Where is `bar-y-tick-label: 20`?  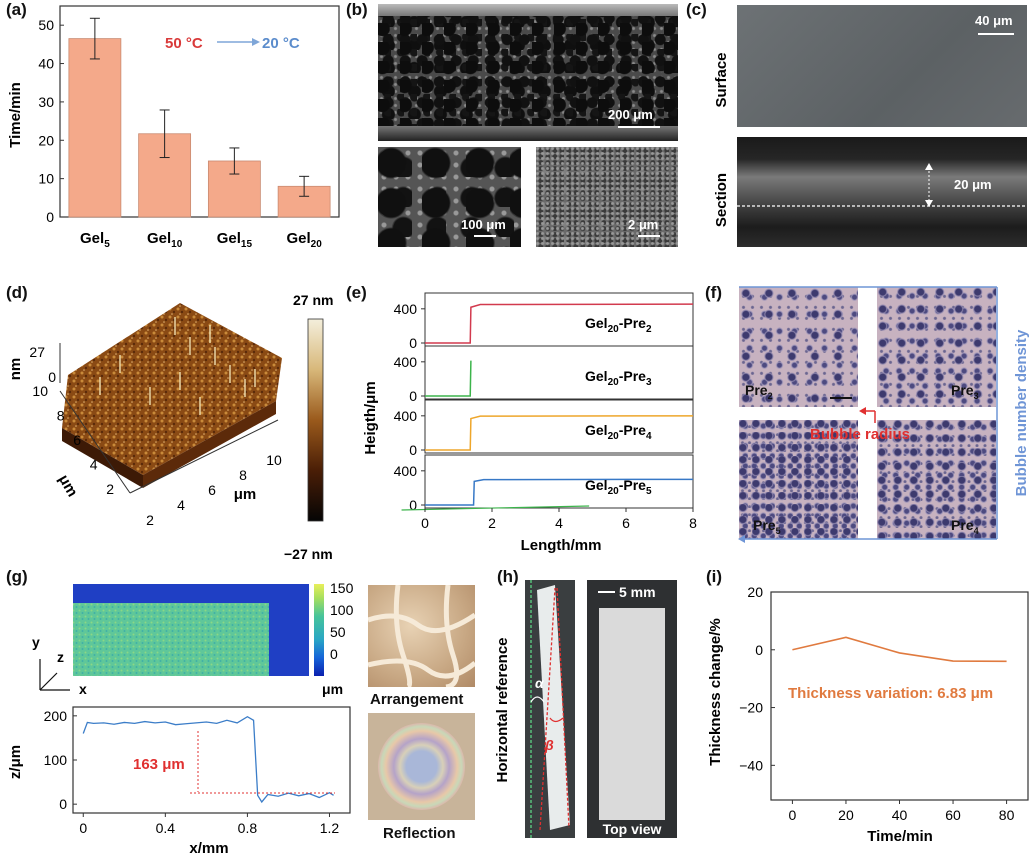
bar-y-tick-label: 20 is located at coordinates (46, 140).